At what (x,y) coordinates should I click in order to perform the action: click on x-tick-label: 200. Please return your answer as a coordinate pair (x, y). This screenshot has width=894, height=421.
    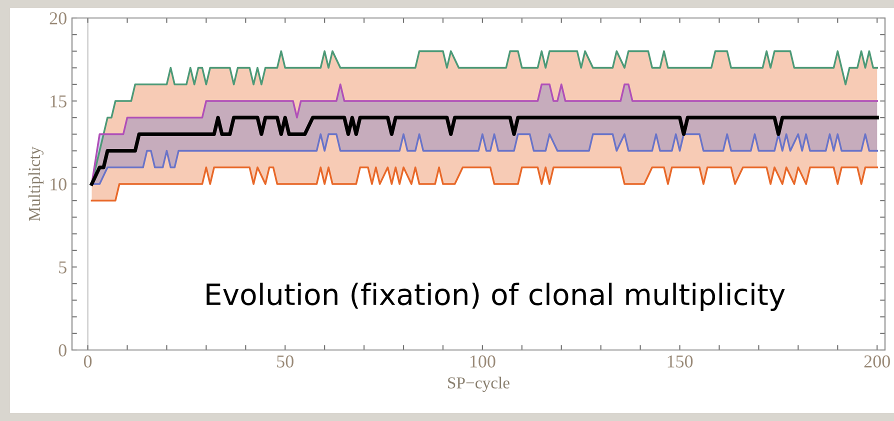
    Looking at the image, I should click on (877, 361).